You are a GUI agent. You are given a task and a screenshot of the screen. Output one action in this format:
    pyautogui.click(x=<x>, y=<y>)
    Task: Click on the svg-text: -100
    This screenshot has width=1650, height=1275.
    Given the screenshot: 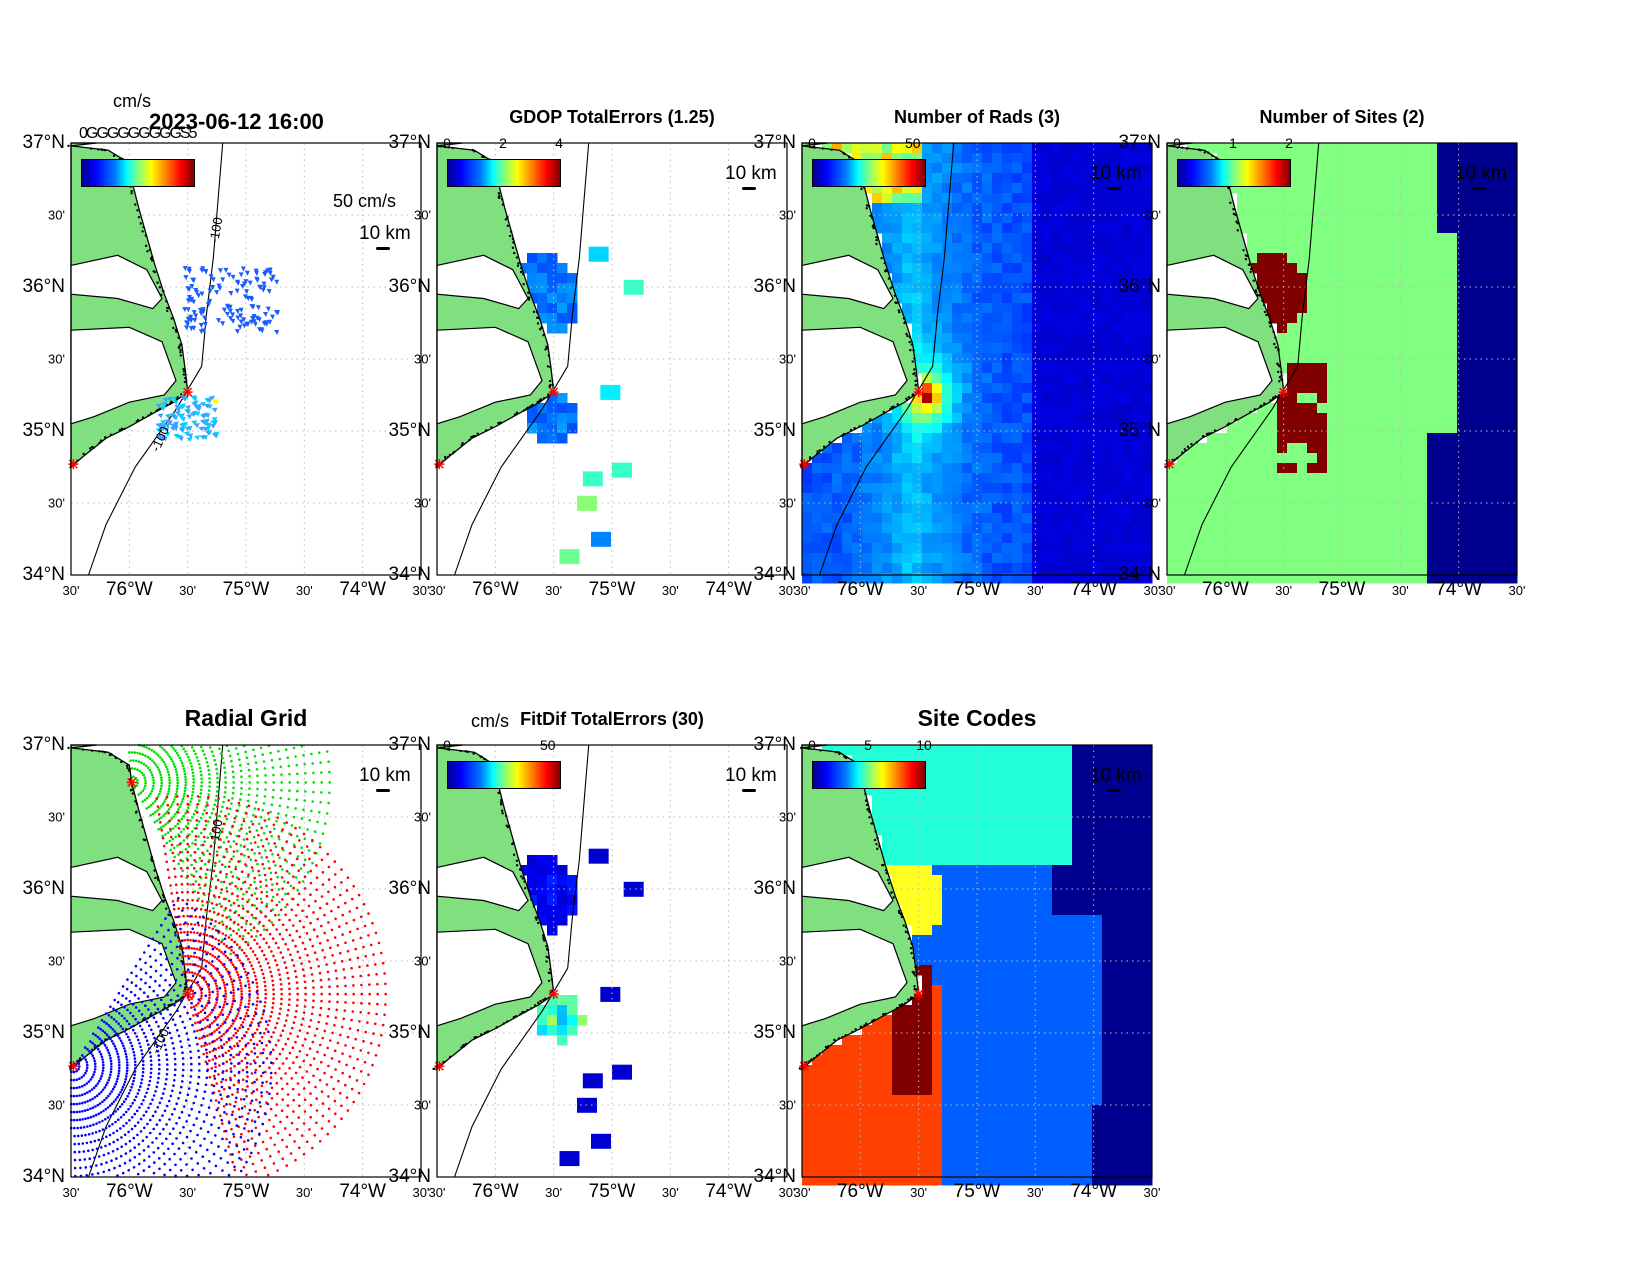 What is the action you would take?
    pyautogui.click(x=215, y=230)
    